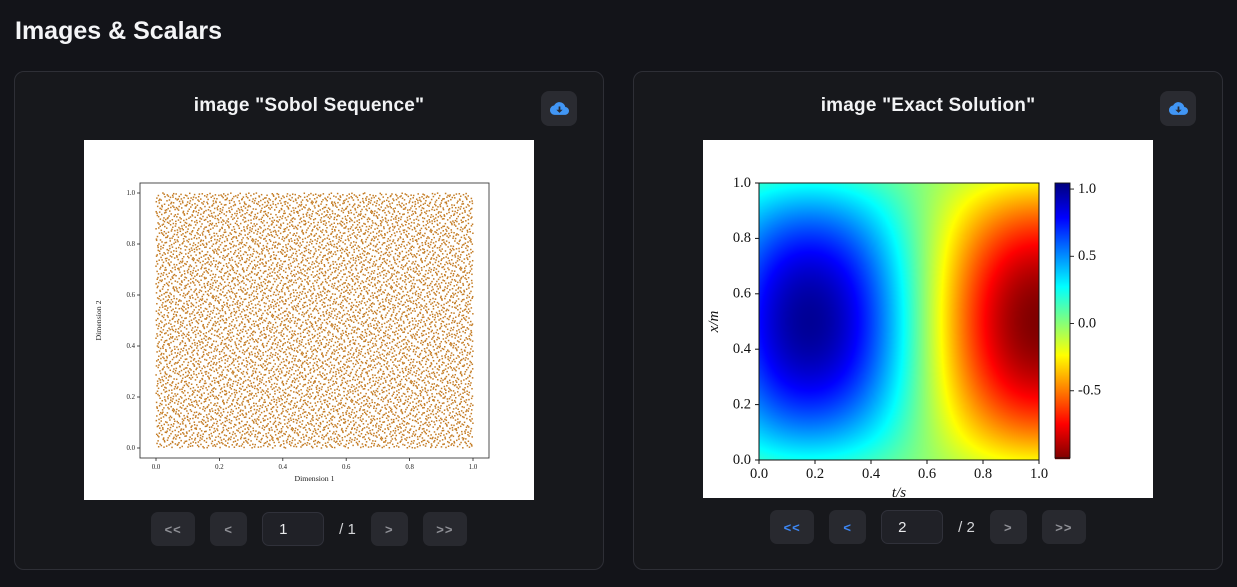 The width and height of the screenshot is (1237, 587). I want to click on page-title: Images & Scalars, so click(119, 31).